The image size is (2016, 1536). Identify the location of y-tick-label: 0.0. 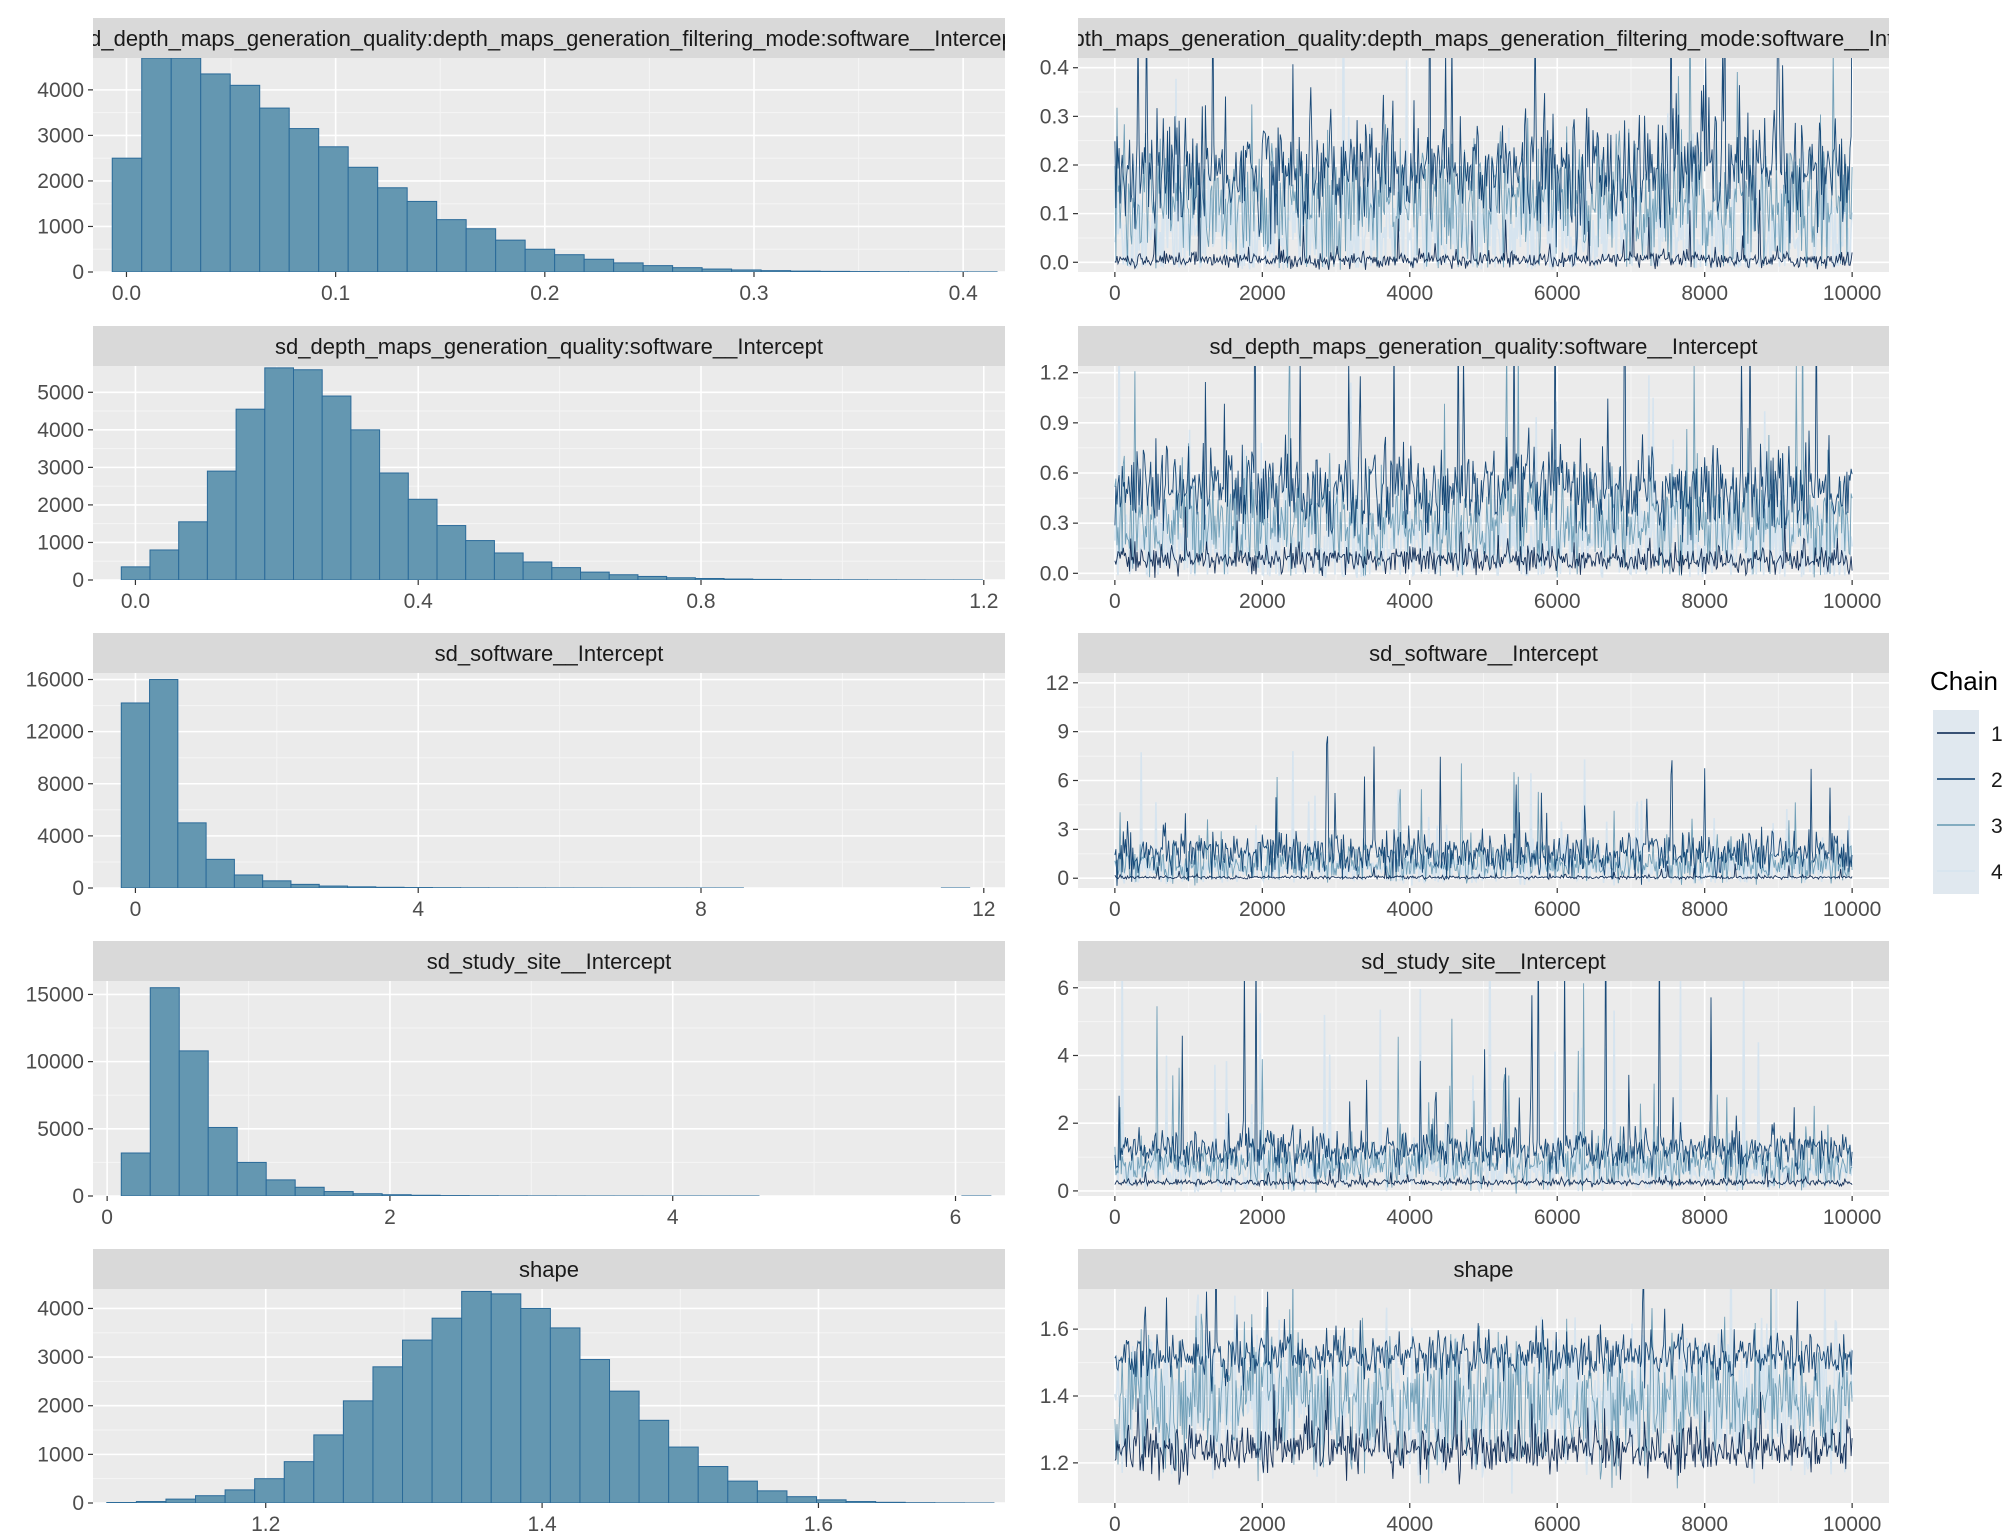
(1054, 262).